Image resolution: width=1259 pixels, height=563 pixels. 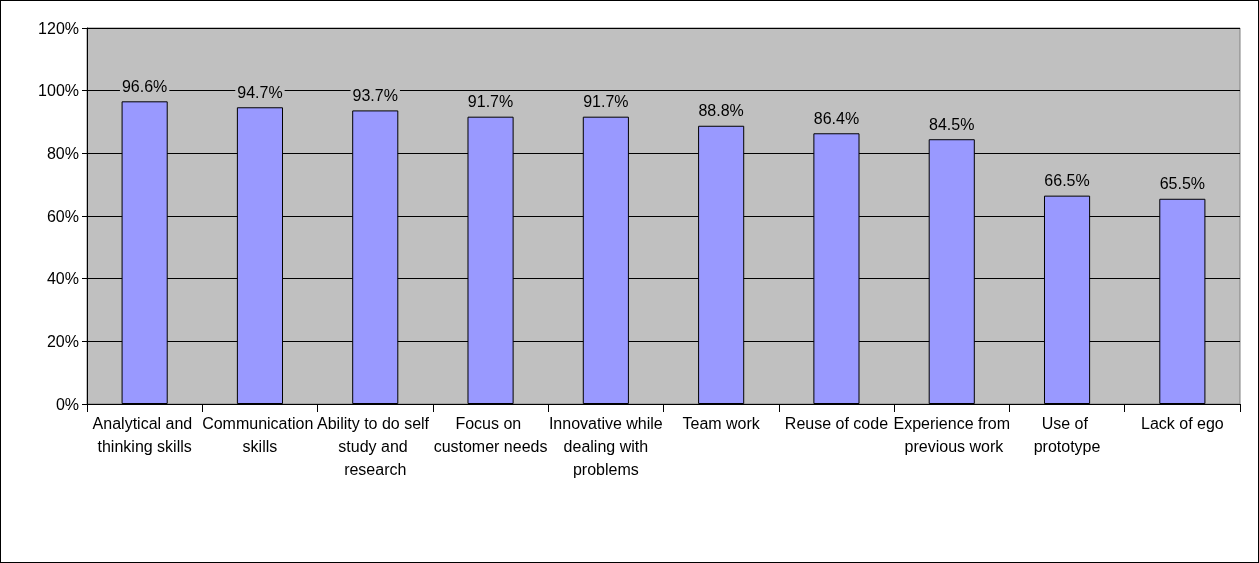 I want to click on y-tick-label: 80%, so click(x=62, y=153).